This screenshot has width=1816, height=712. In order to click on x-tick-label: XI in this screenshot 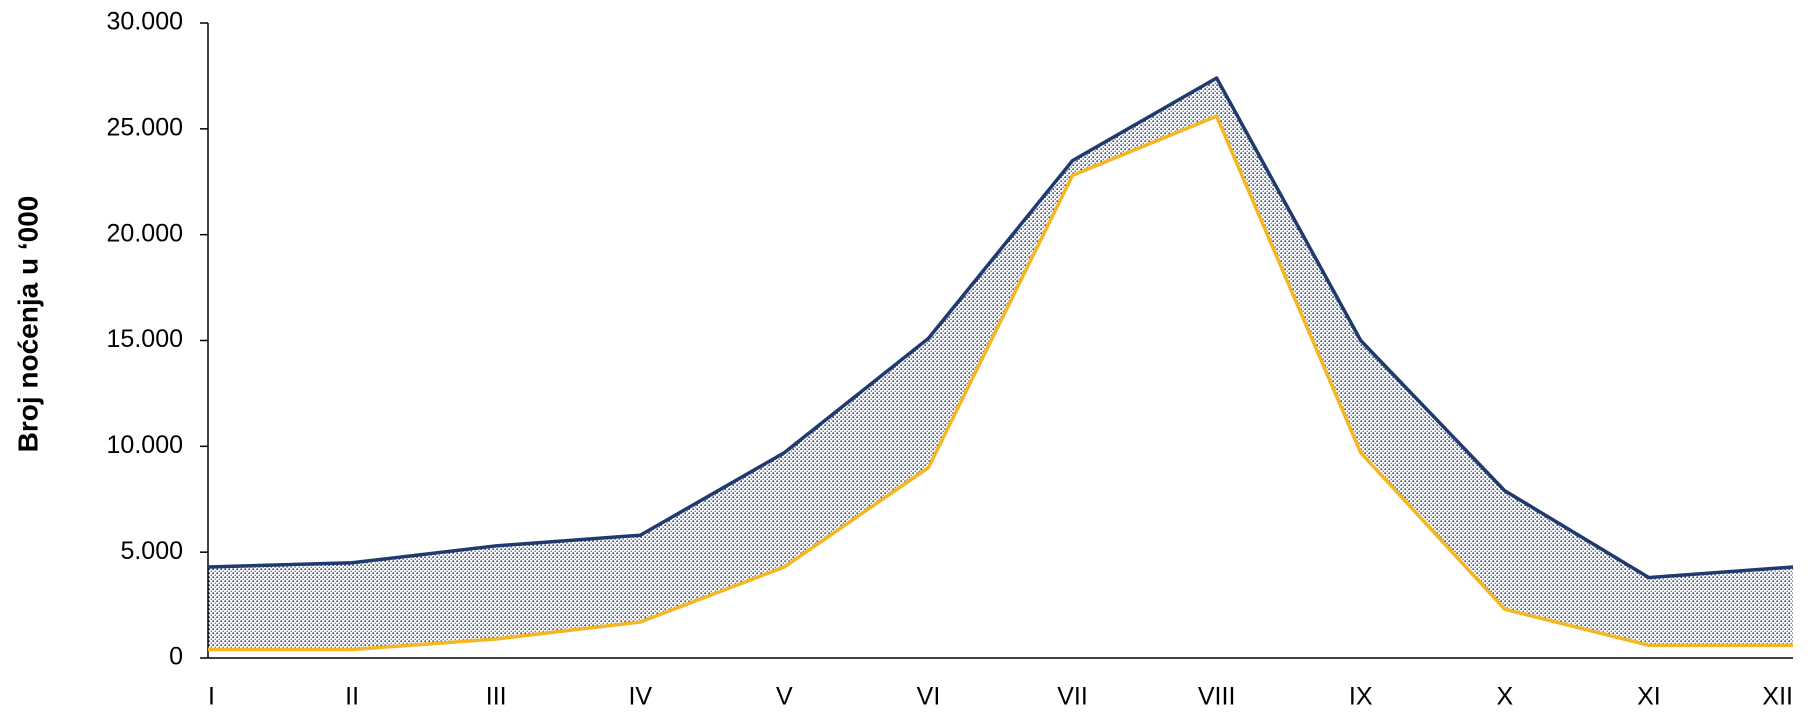, I will do `click(1649, 697)`.